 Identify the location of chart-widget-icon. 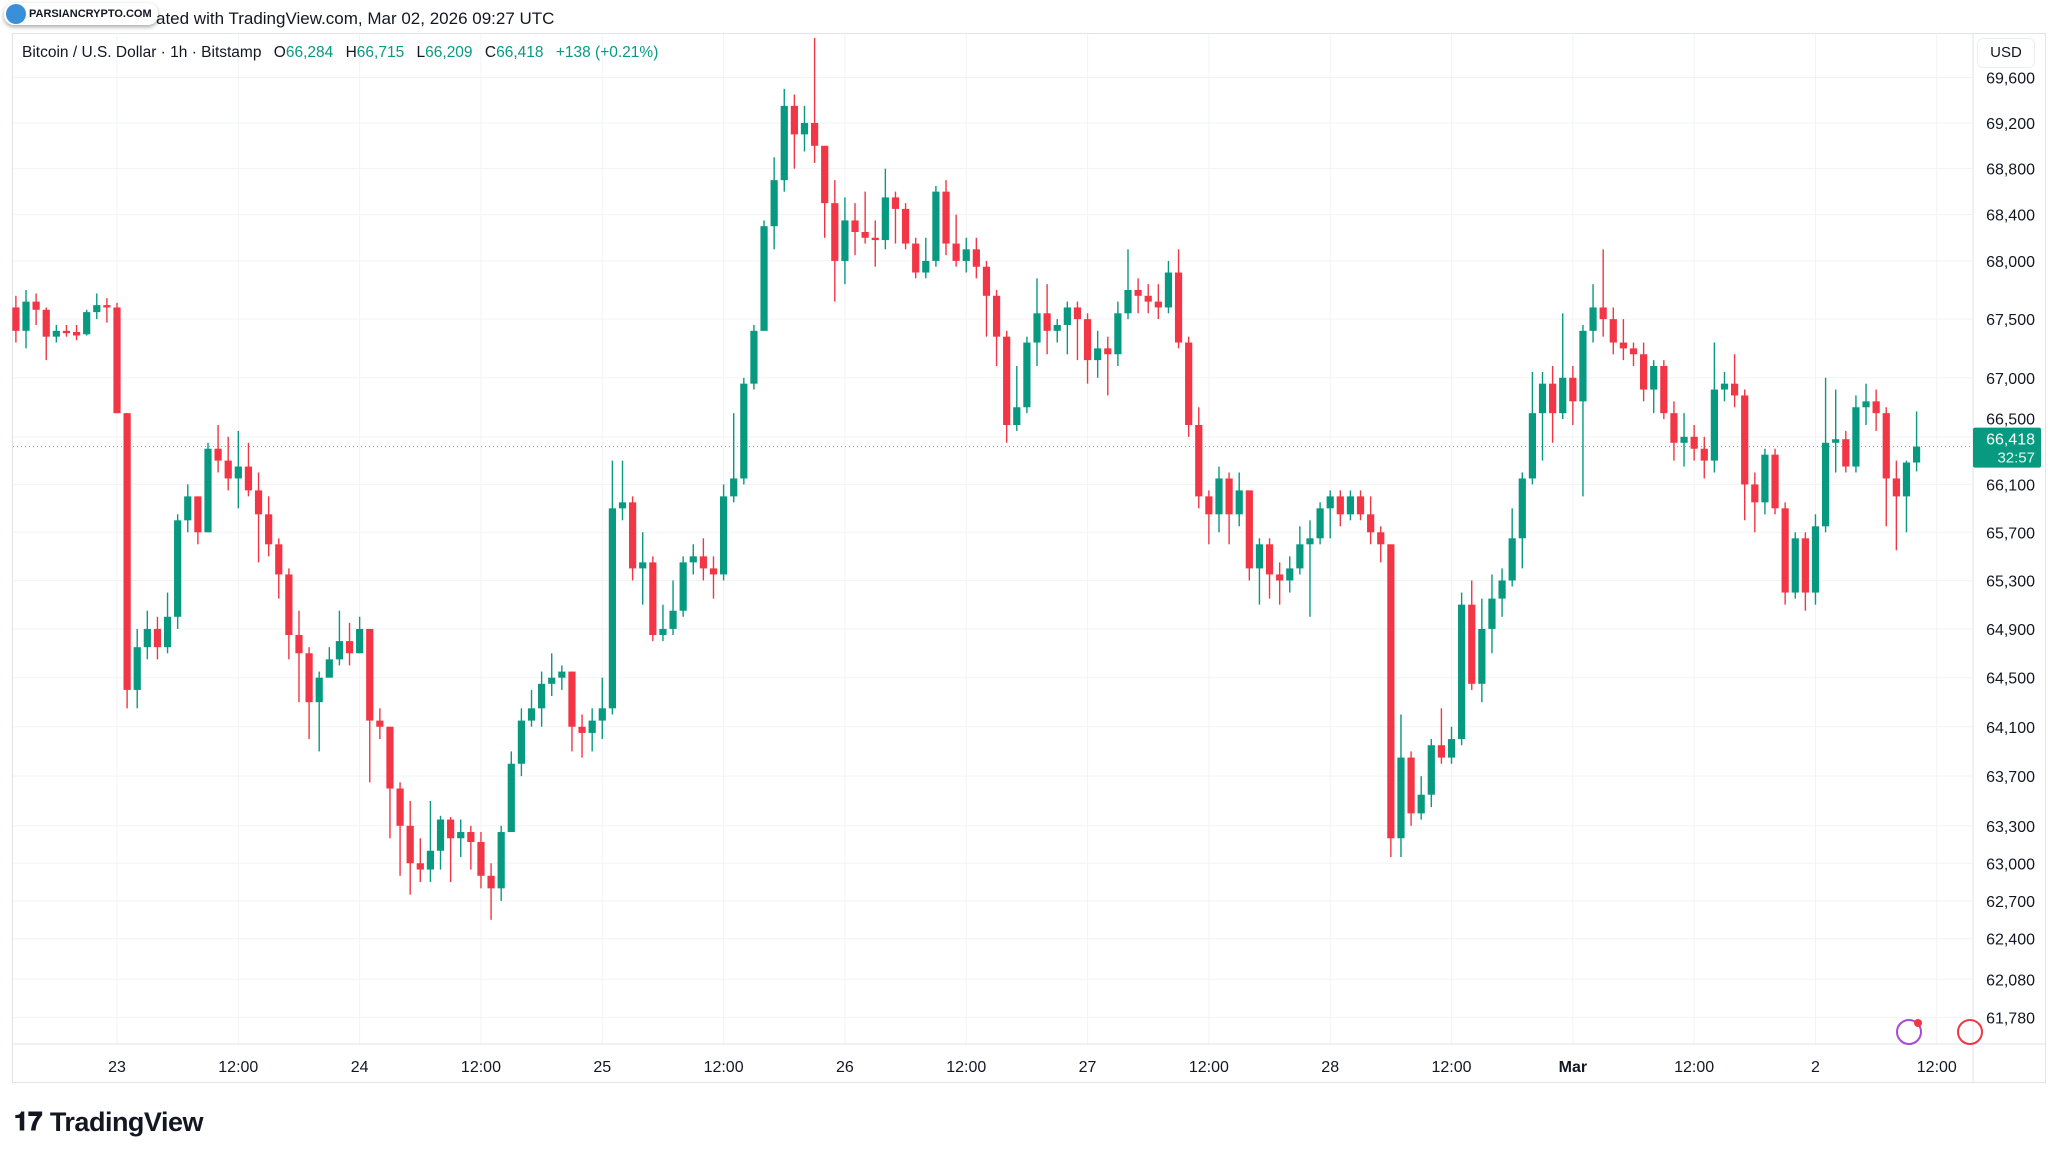
(1970, 1032).